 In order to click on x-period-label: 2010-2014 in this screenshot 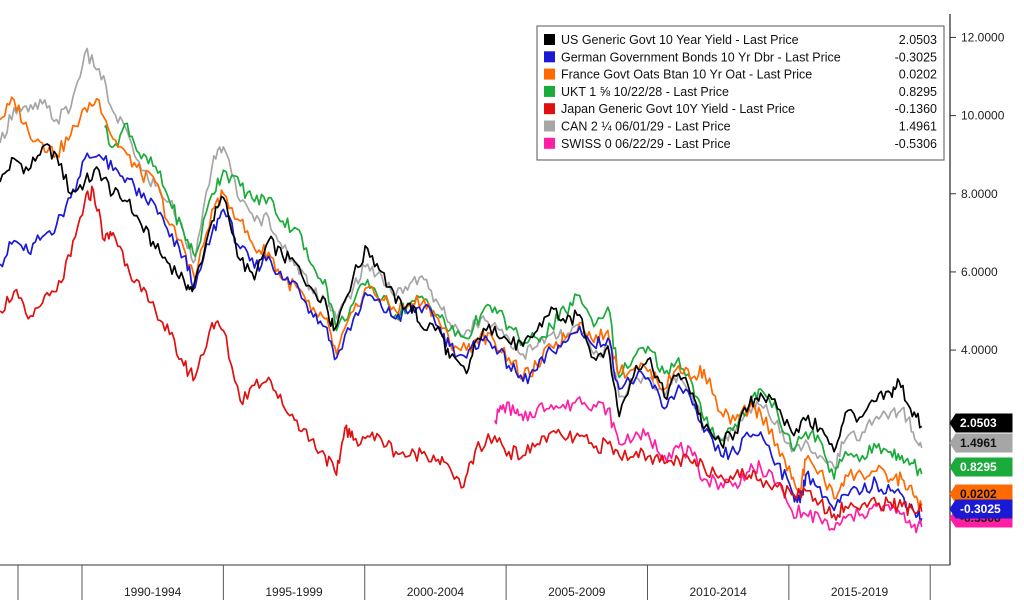, I will do `click(718, 592)`.